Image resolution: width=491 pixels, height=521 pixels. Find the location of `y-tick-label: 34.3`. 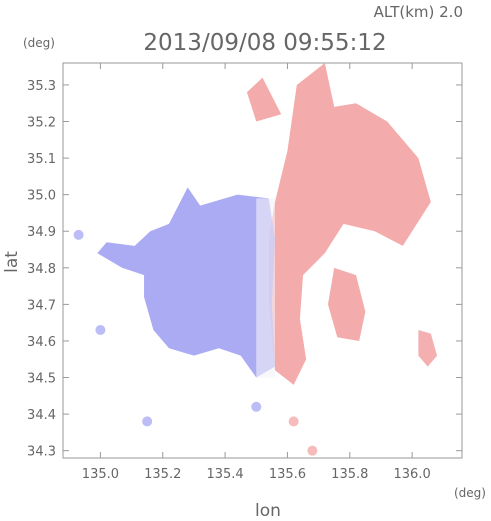

y-tick-label: 34.3 is located at coordinates (41, 452).